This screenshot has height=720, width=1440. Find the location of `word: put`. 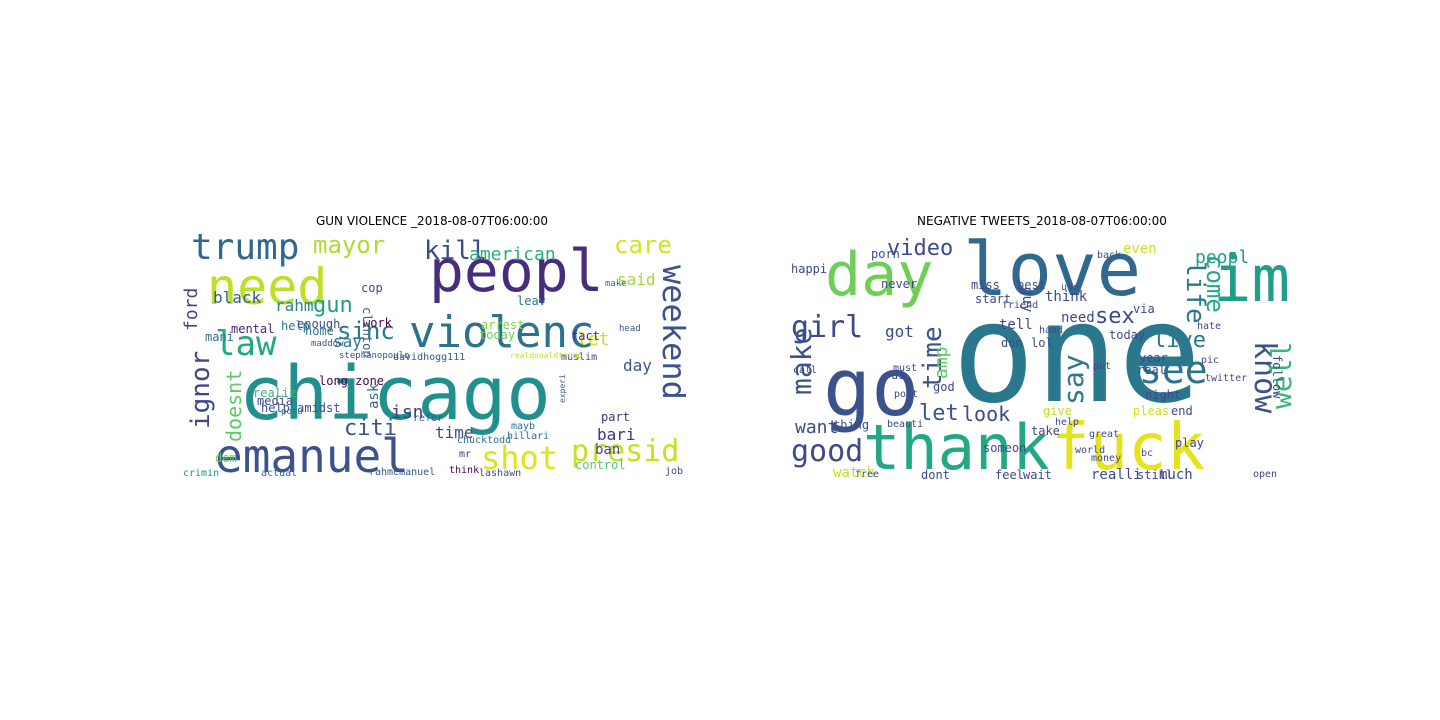

word: put is located at coordinates (1102, 366).